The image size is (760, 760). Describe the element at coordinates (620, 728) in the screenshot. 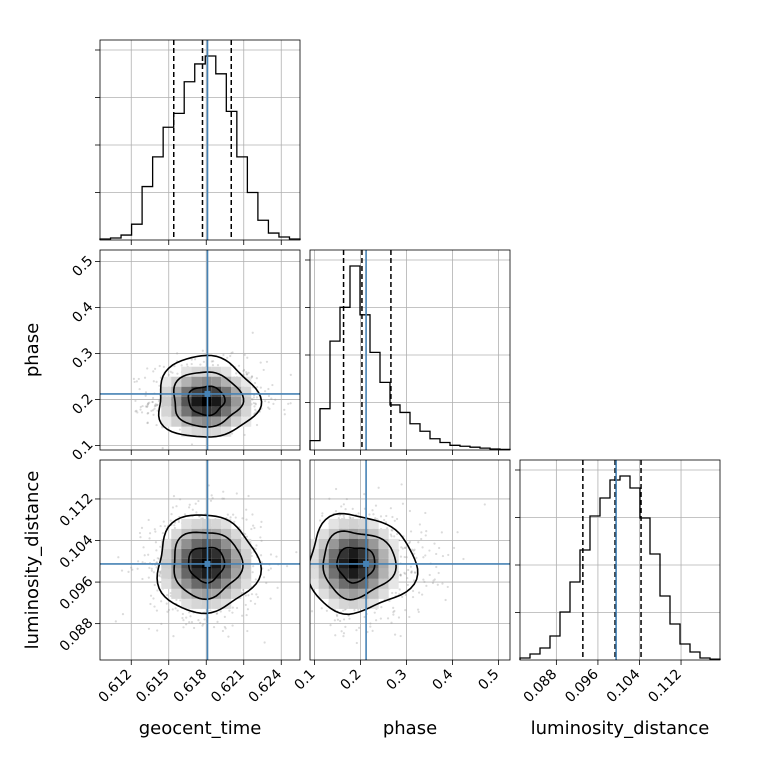

I see `x-axis-label-luminosity_distance: luminosity_distance` at that location.